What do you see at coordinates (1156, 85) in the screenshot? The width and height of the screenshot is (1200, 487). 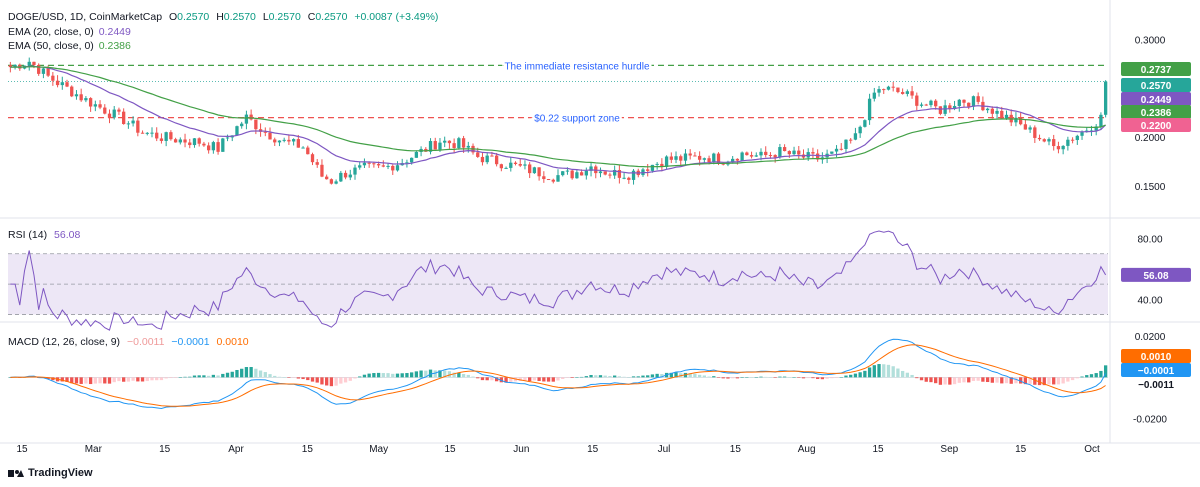 I see `tag-last-price-bg` at bounding box center [1156, 85].